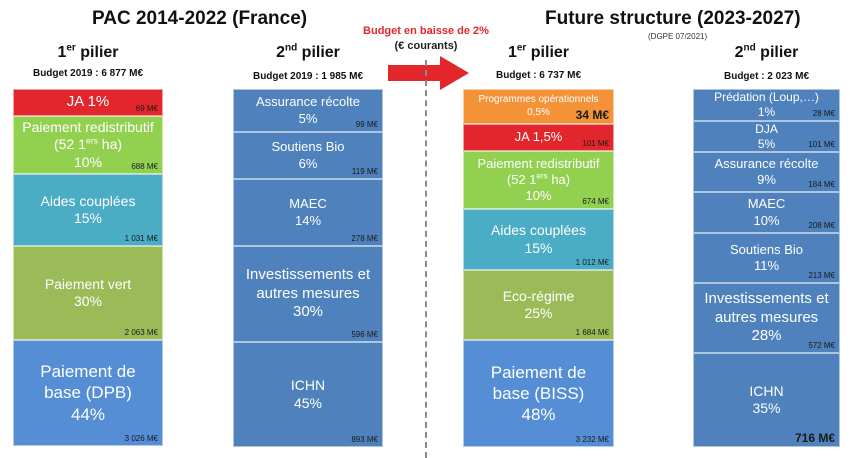  I want to click on block-amount: 28 M€, so click(823, 113).